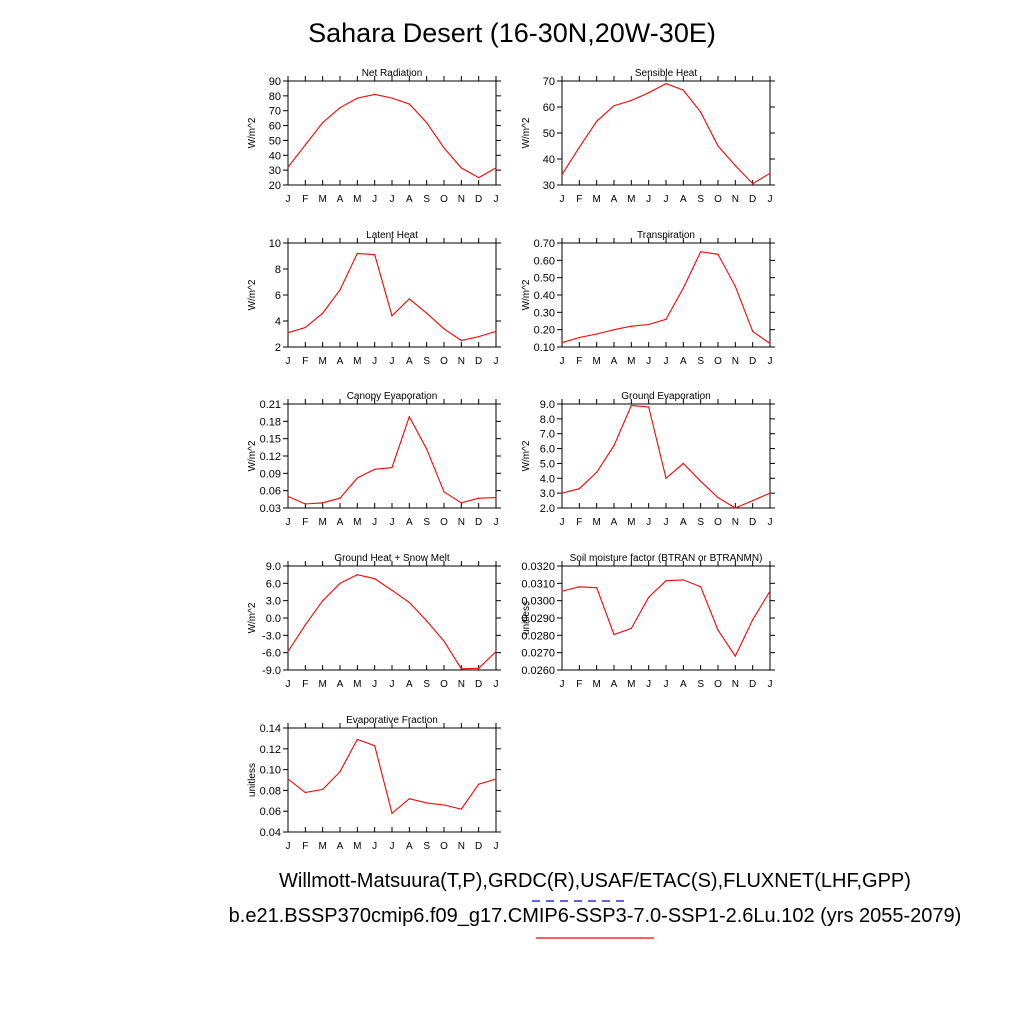 The width and height of the screenshot is (1024, 1024). Describe the element at coordinates (666, 396) in the screenshot. I see `panel-title: Ground Evaporation` at that location.